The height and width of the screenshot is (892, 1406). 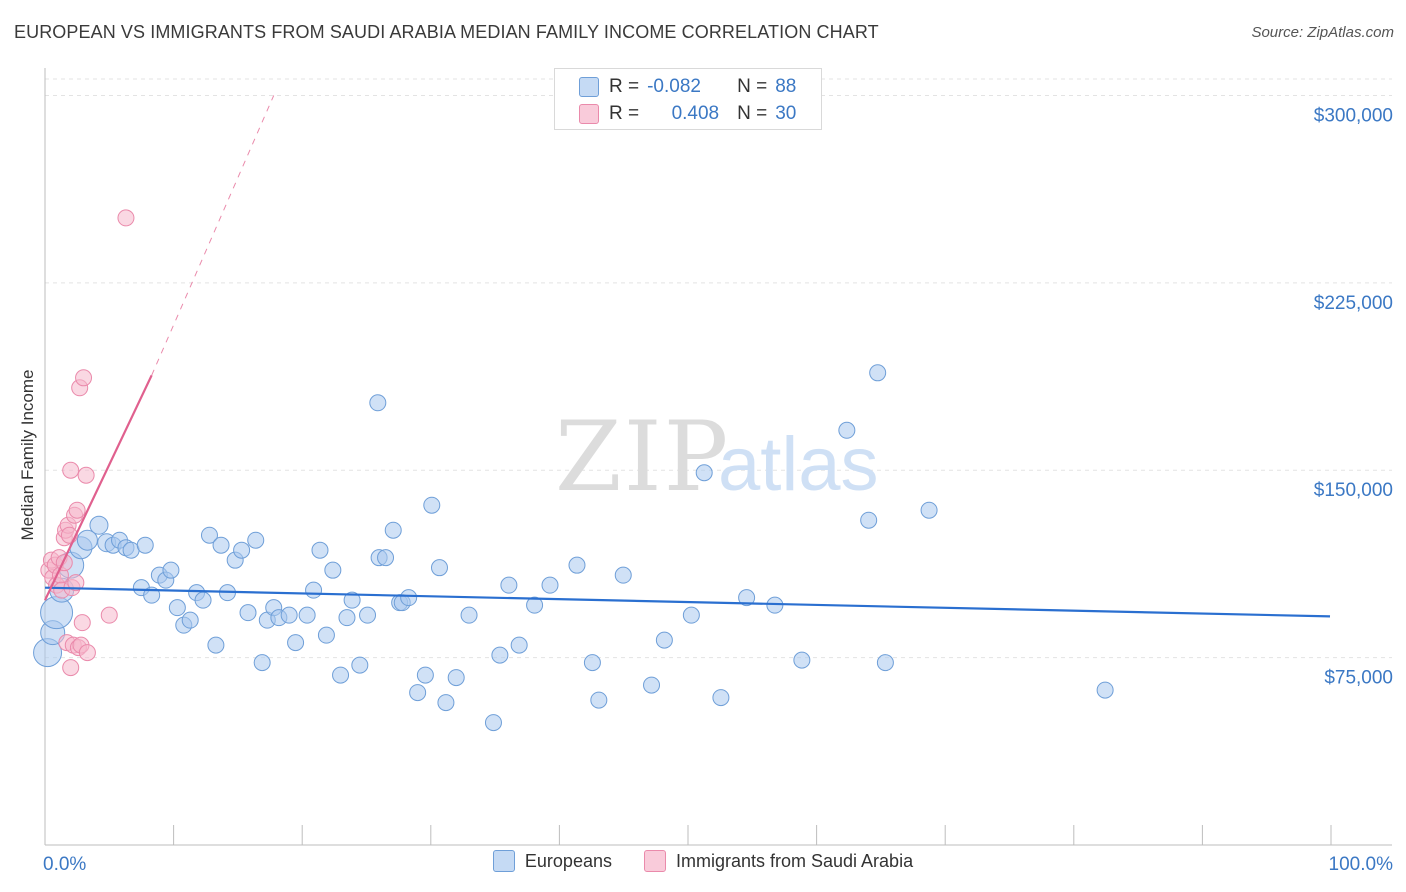 What do you see at coordinates (1322, 32) in the screenshot?
I see `source-label: Source: ZipAtlas.com` at bounding box center [1322, 32].